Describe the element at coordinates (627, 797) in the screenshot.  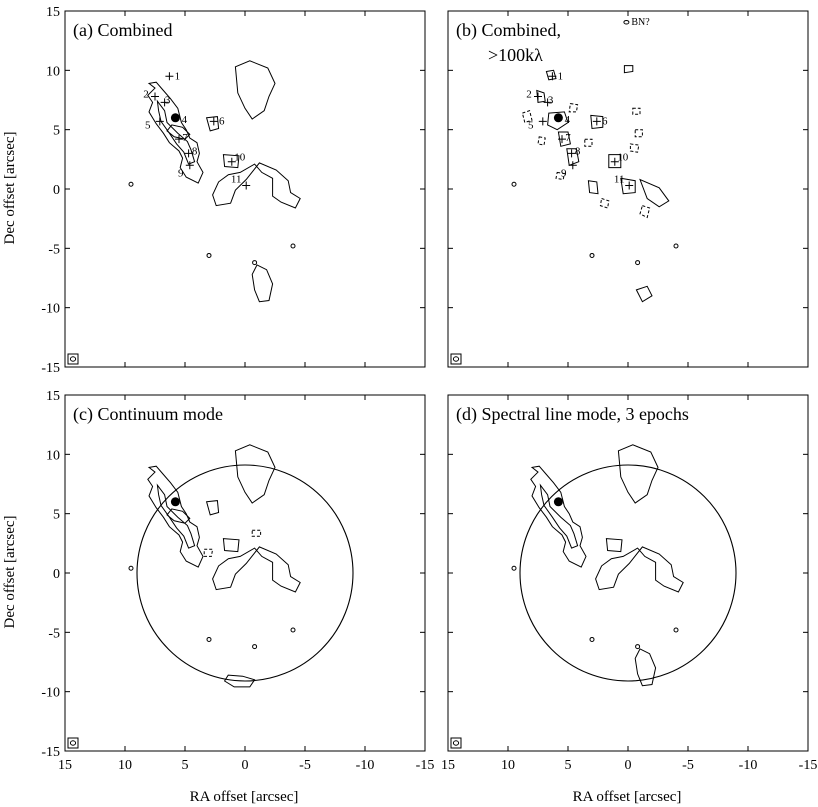
I see `x-axis-label-right: RA offset [arcsec]` at that location.